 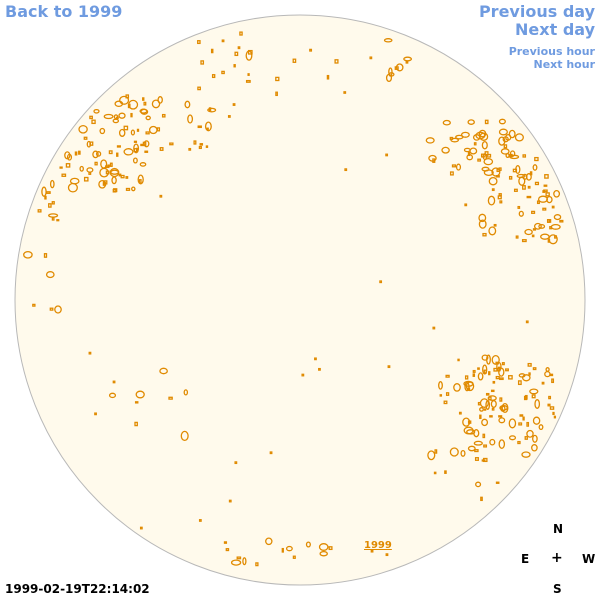 I want to click on previous-hour-link: Previous hour, so click(x=551, y=51).